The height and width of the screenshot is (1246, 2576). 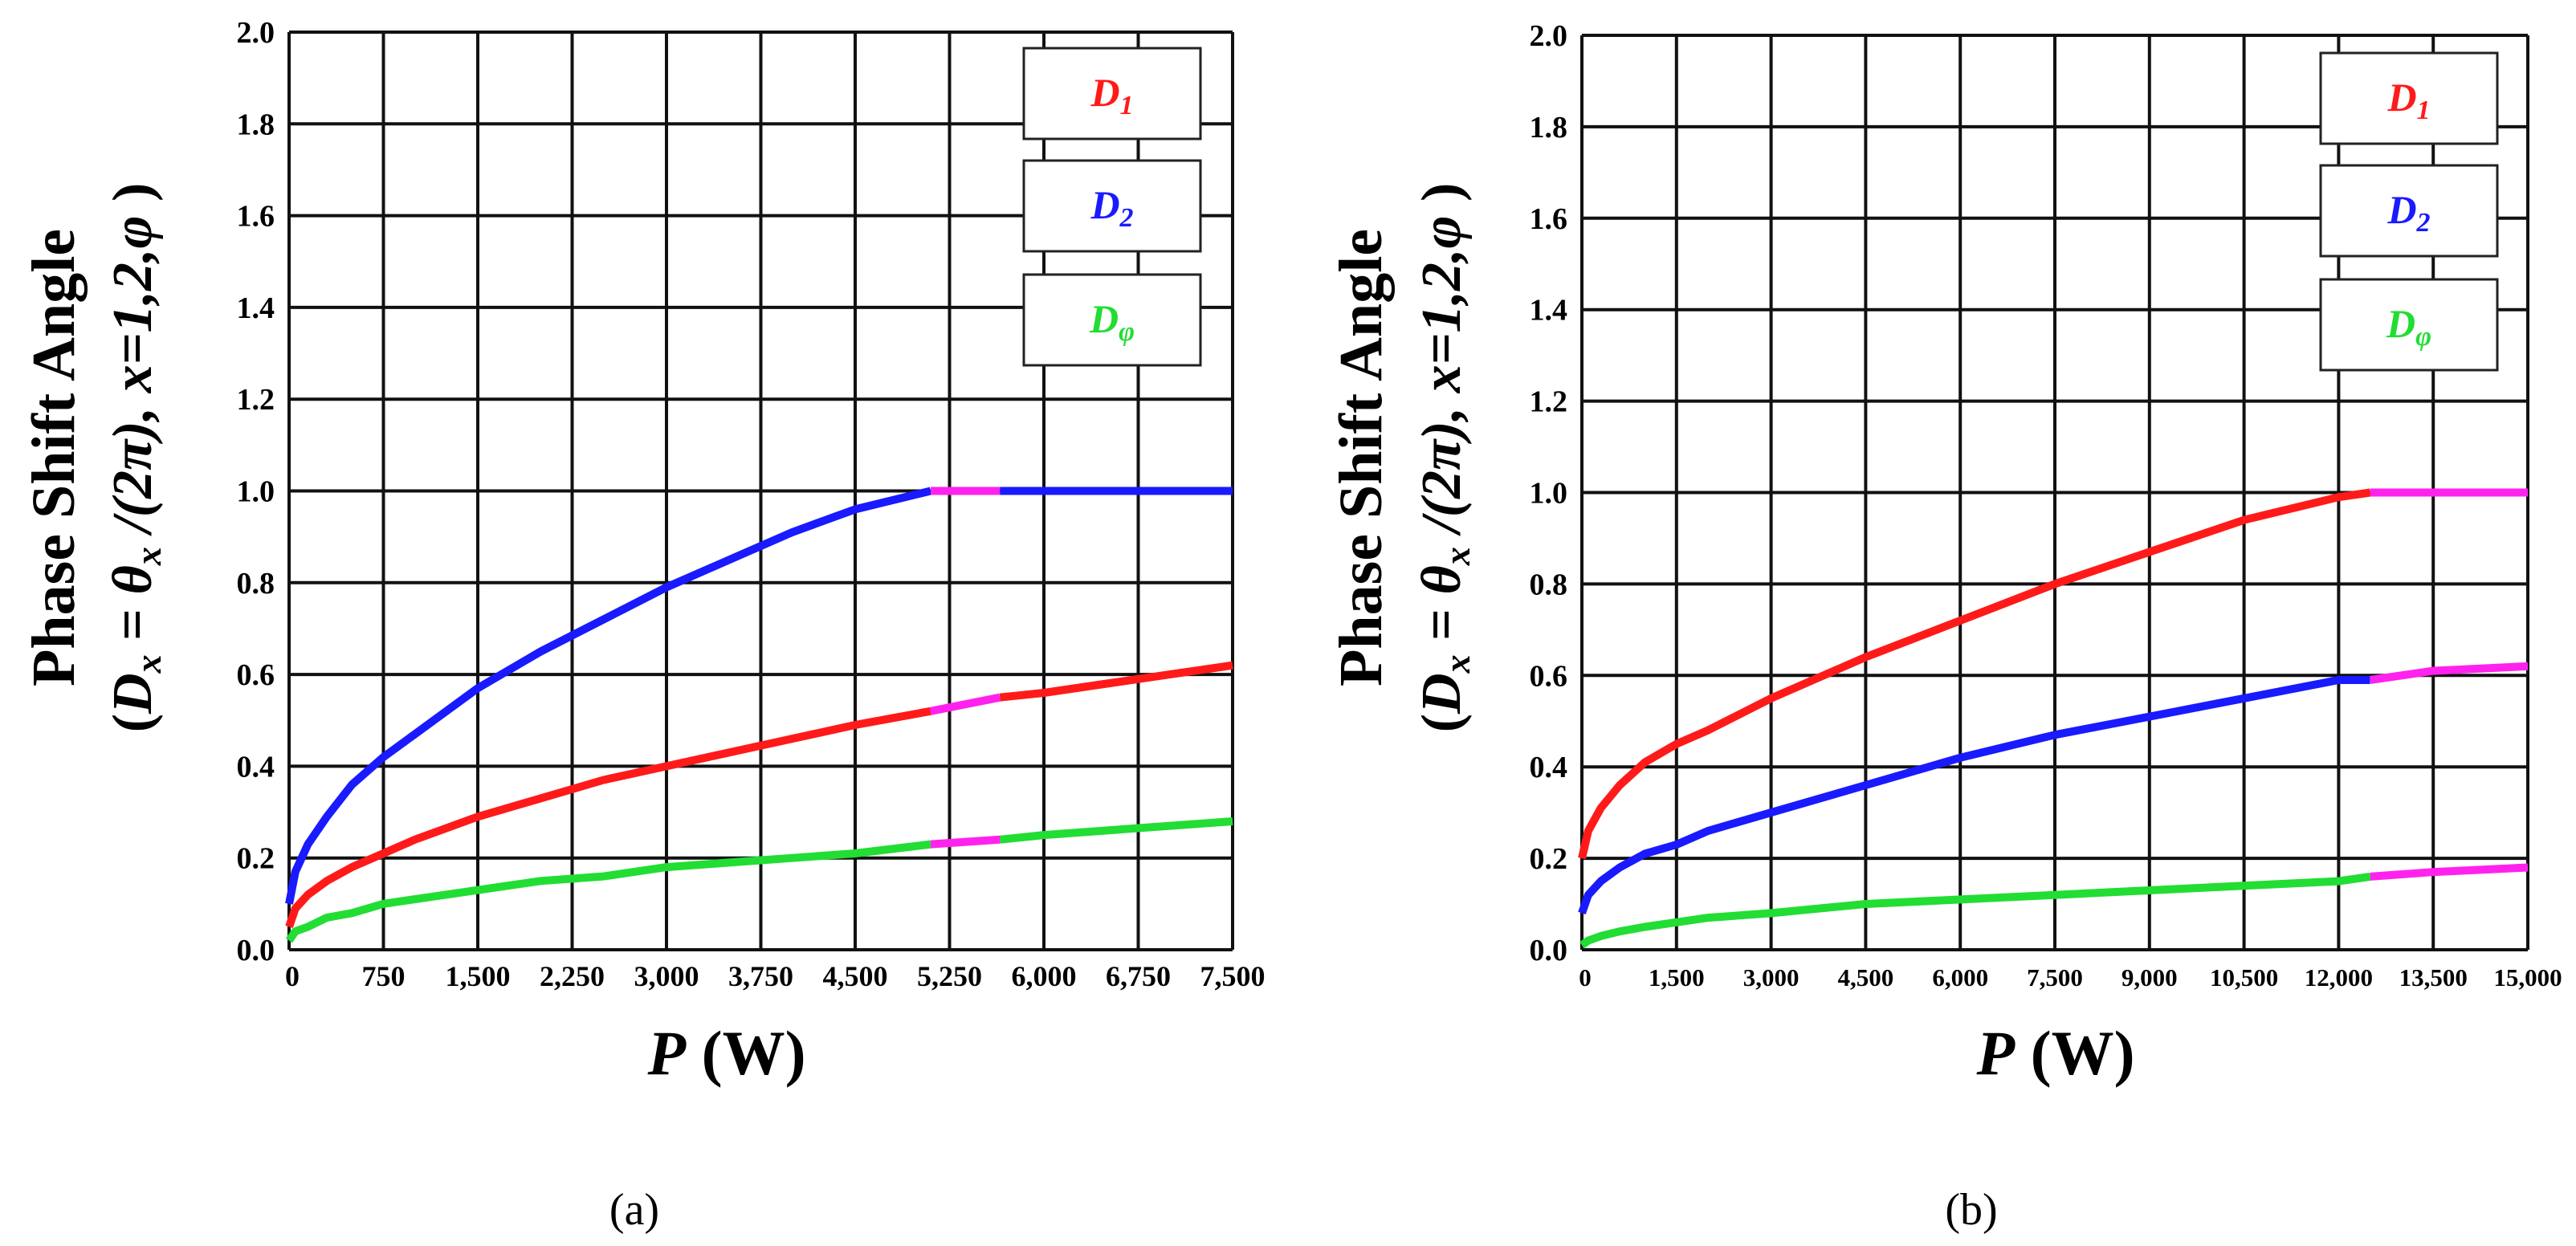 I want to click on chart-a-y-tick-label: 0.4, so click(x=256, y=767).